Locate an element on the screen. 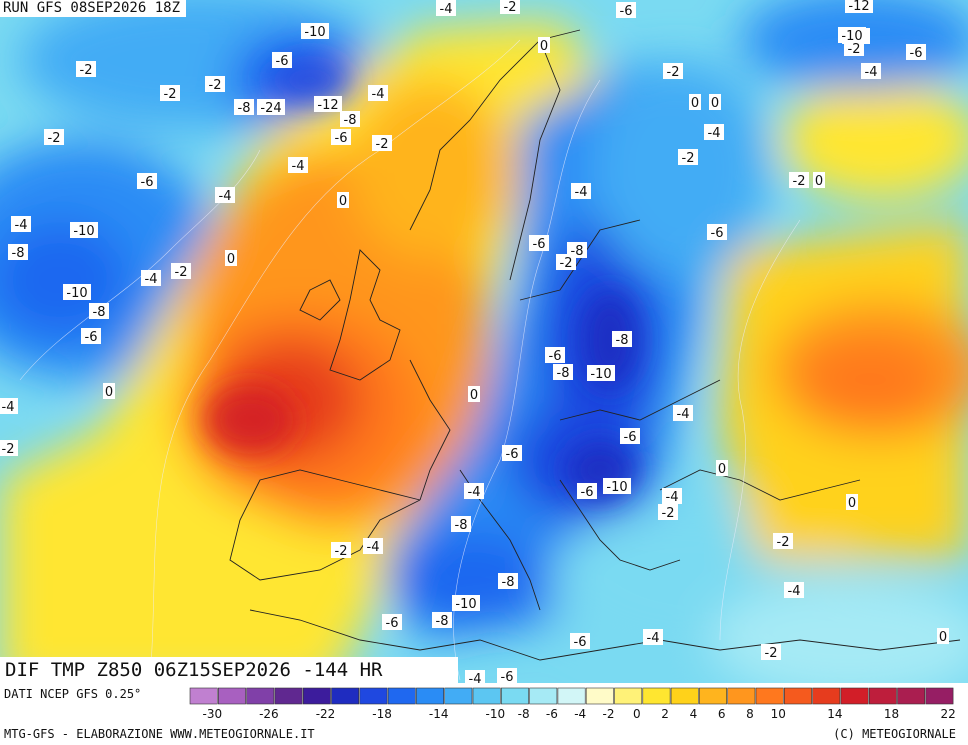  scale-tick-label: 4 is located at coordinates (694, 714).